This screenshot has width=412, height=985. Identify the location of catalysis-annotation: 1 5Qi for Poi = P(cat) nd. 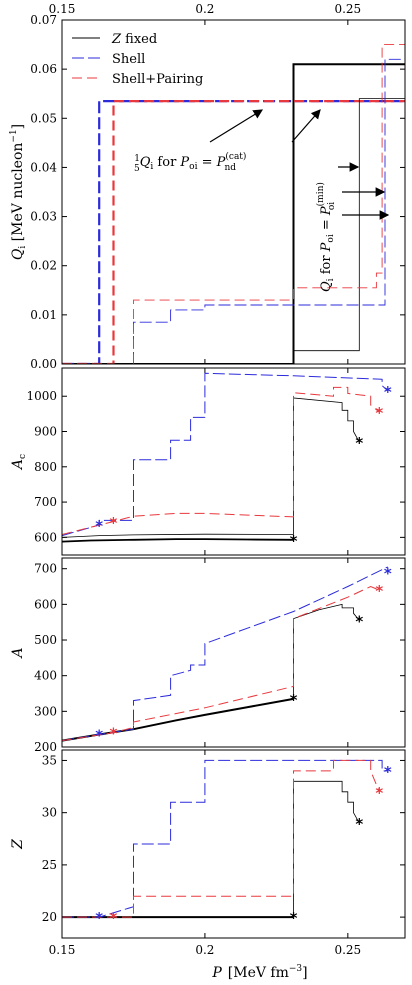
(227, 141).